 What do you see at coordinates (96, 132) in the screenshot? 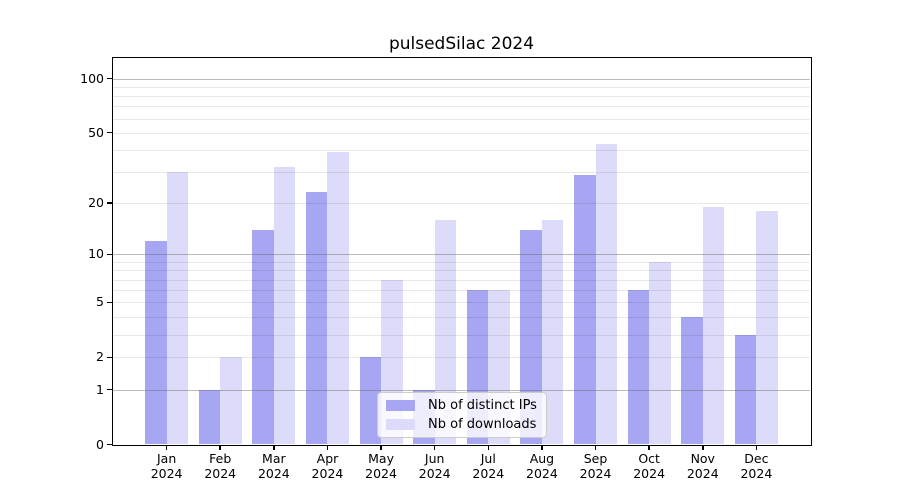
I see `y-tick-label-50: 50` at bounding box center [96, 132].